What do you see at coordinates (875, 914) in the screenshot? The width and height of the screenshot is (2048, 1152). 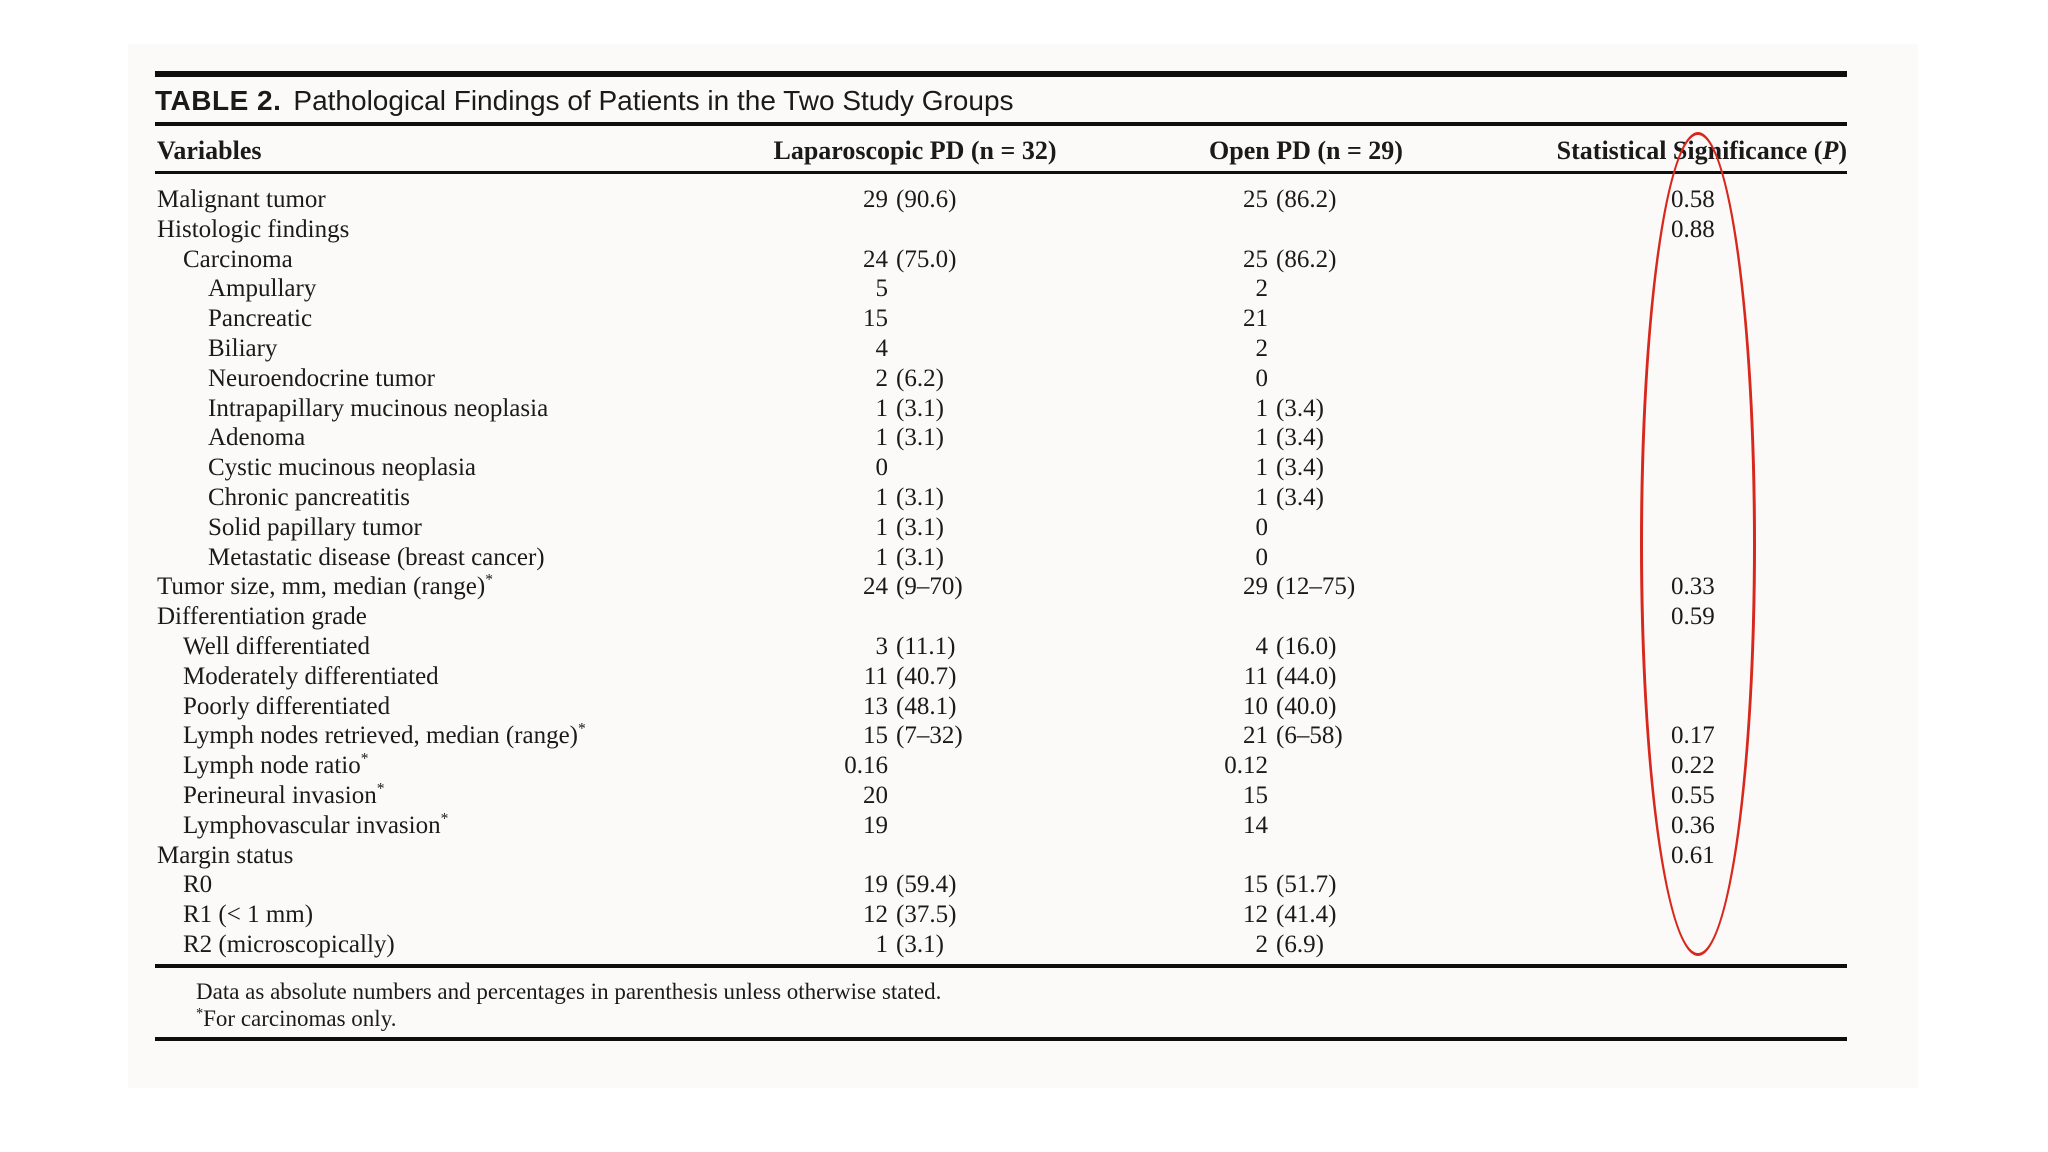 I see `laparoscopic-count: 12` at bounding box center [875, 914].